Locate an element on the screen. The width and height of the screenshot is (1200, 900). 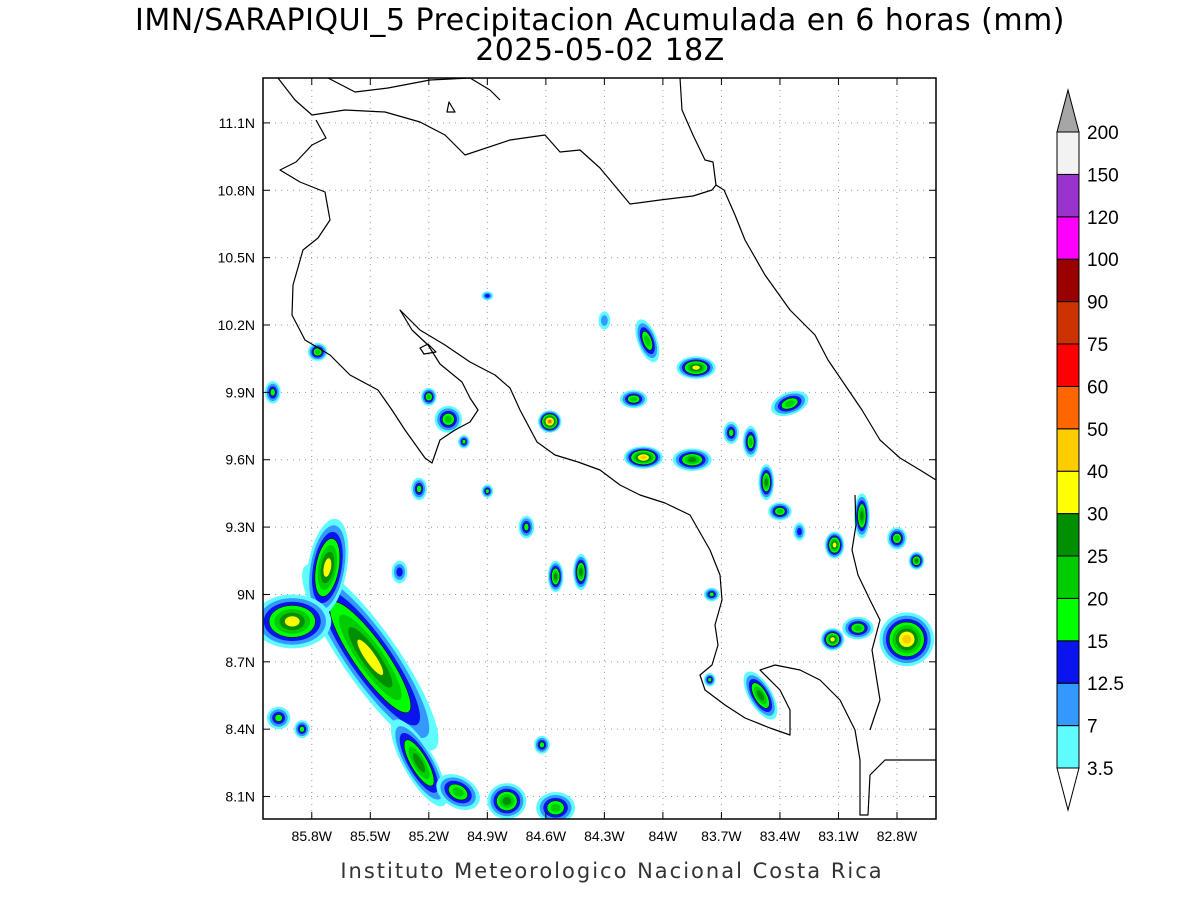
colorbar-label: 60 is located at coordinates (1097, 387).